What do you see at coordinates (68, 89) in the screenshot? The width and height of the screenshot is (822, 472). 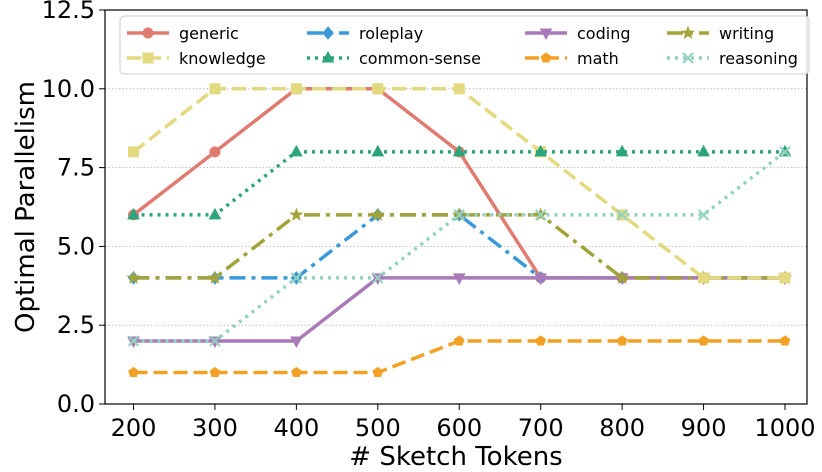 I see `y-tick-label: 10.0` at bounding box center [68, 89].